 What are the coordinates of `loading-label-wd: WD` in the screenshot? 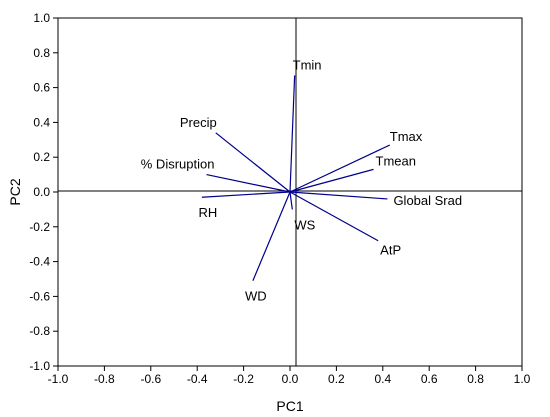 It's located at (256, 296).